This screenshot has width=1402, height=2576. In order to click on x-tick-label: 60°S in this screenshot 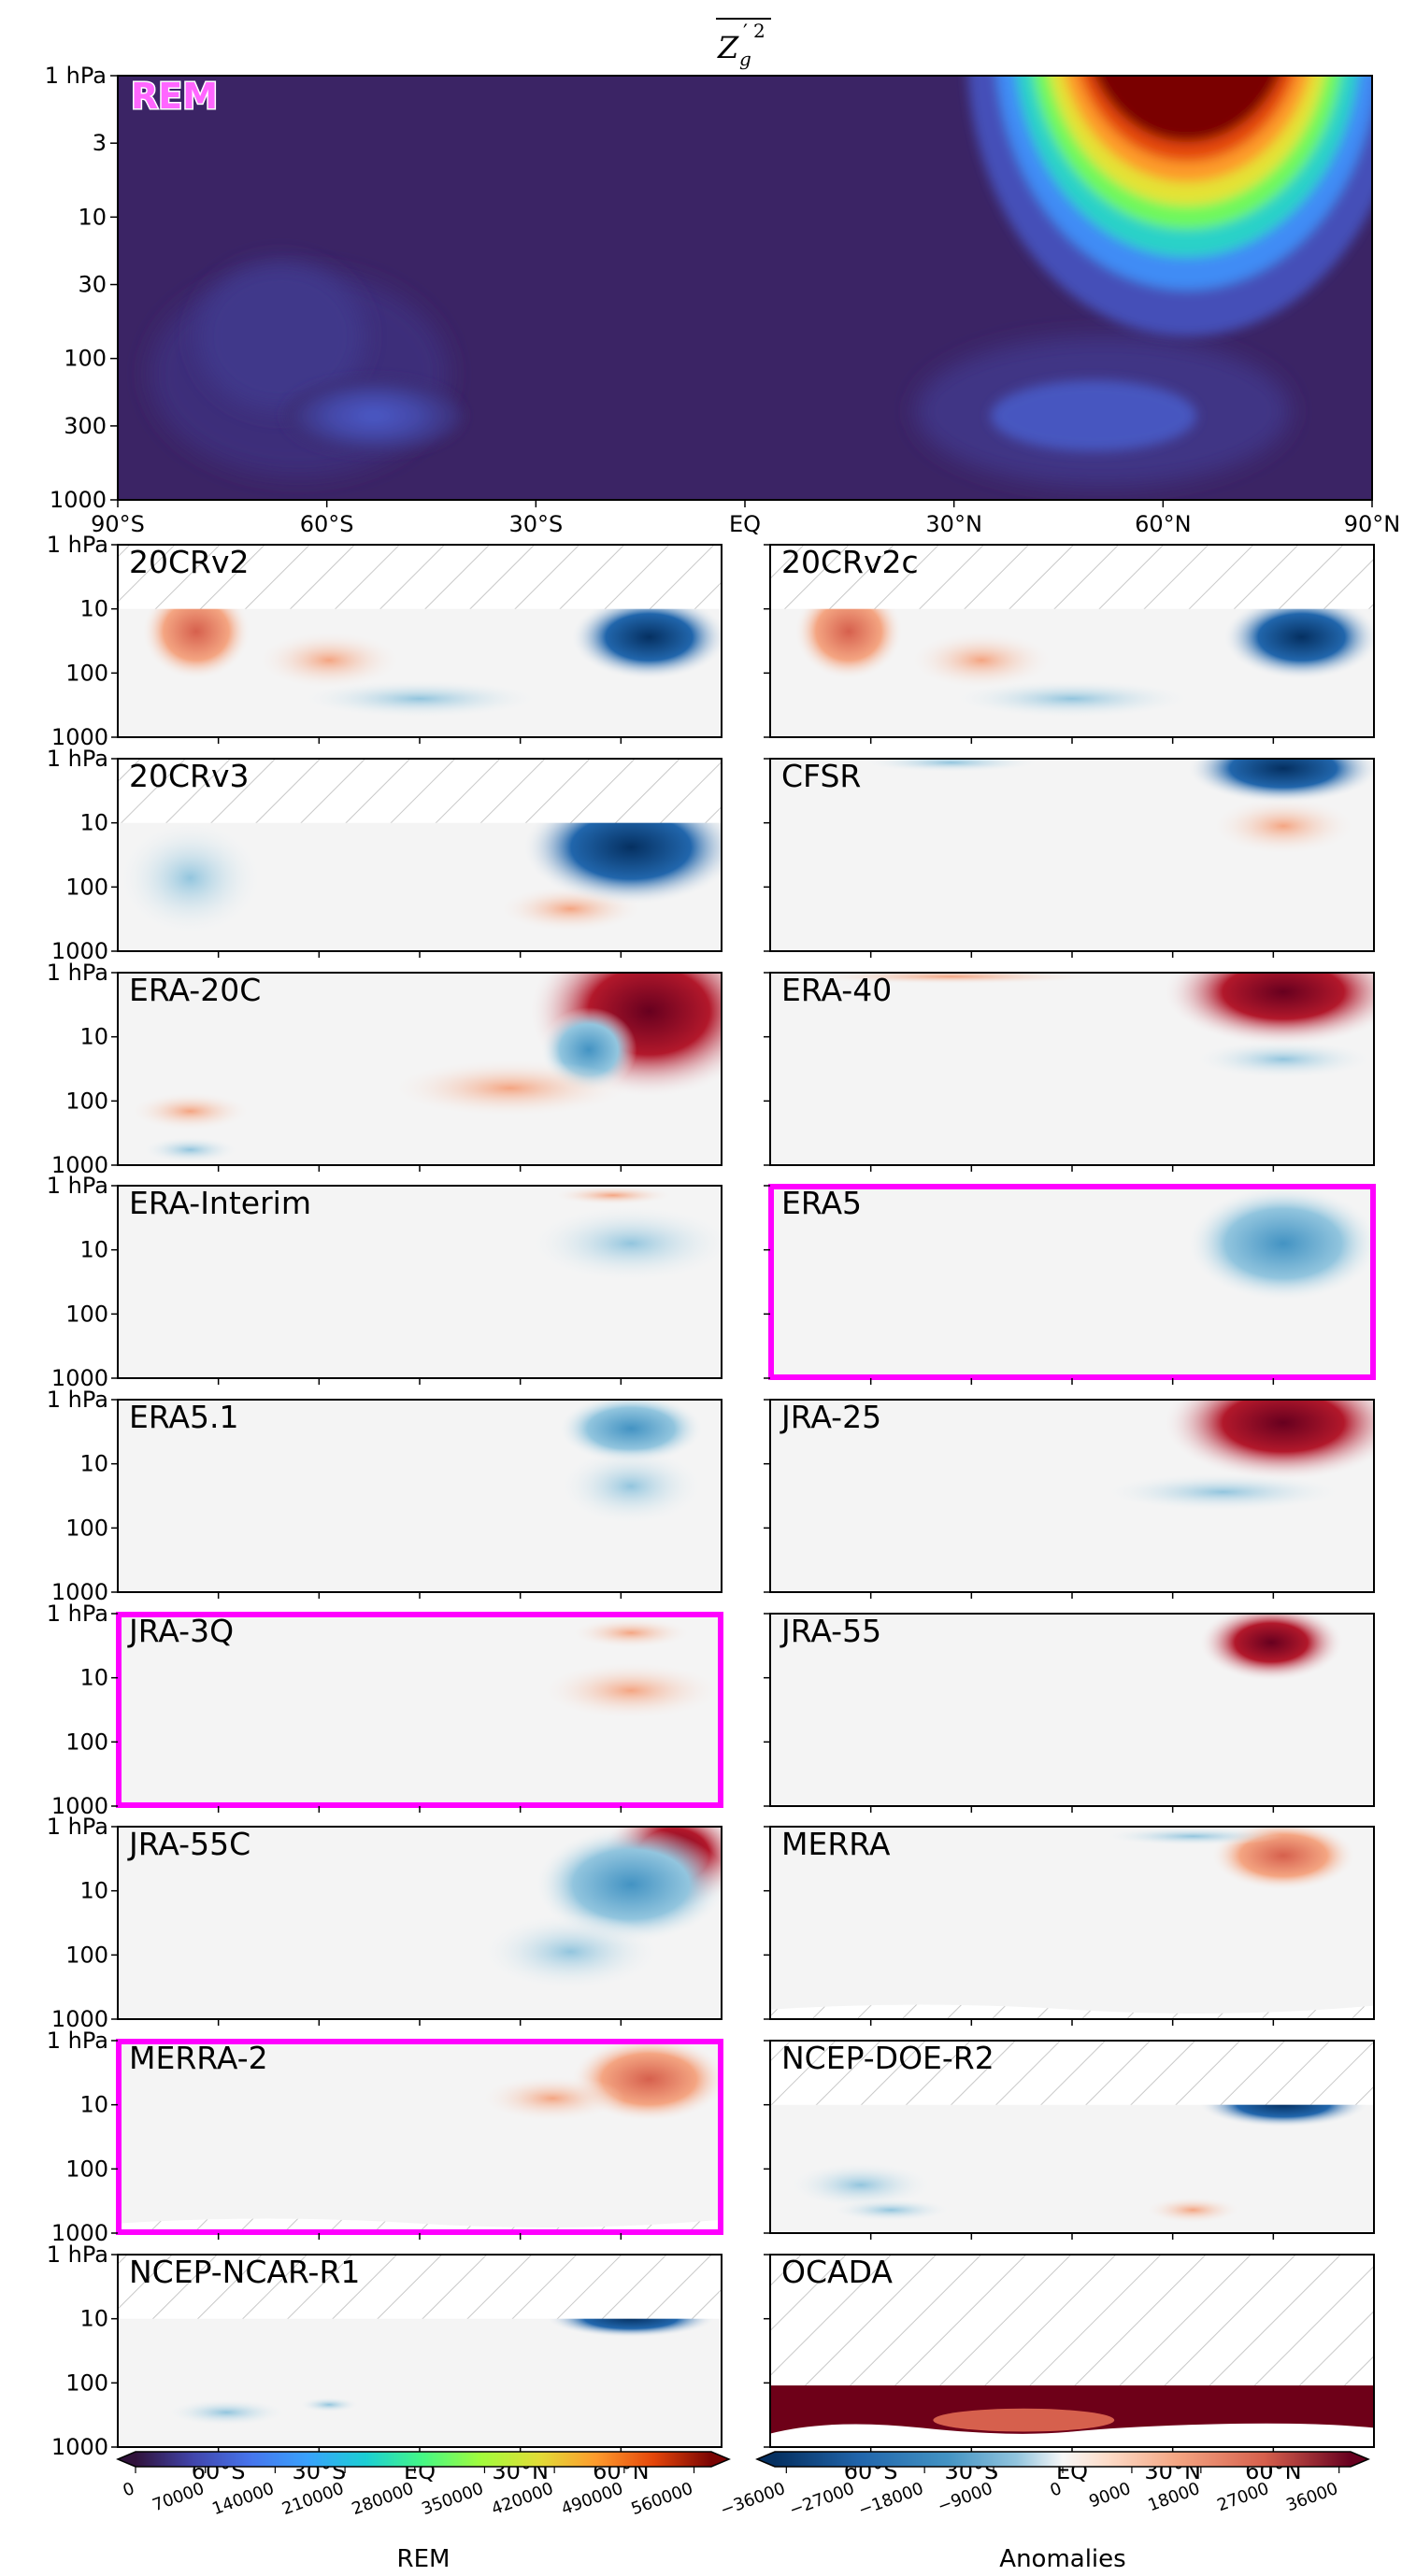, I will do `click(327, 524)`.